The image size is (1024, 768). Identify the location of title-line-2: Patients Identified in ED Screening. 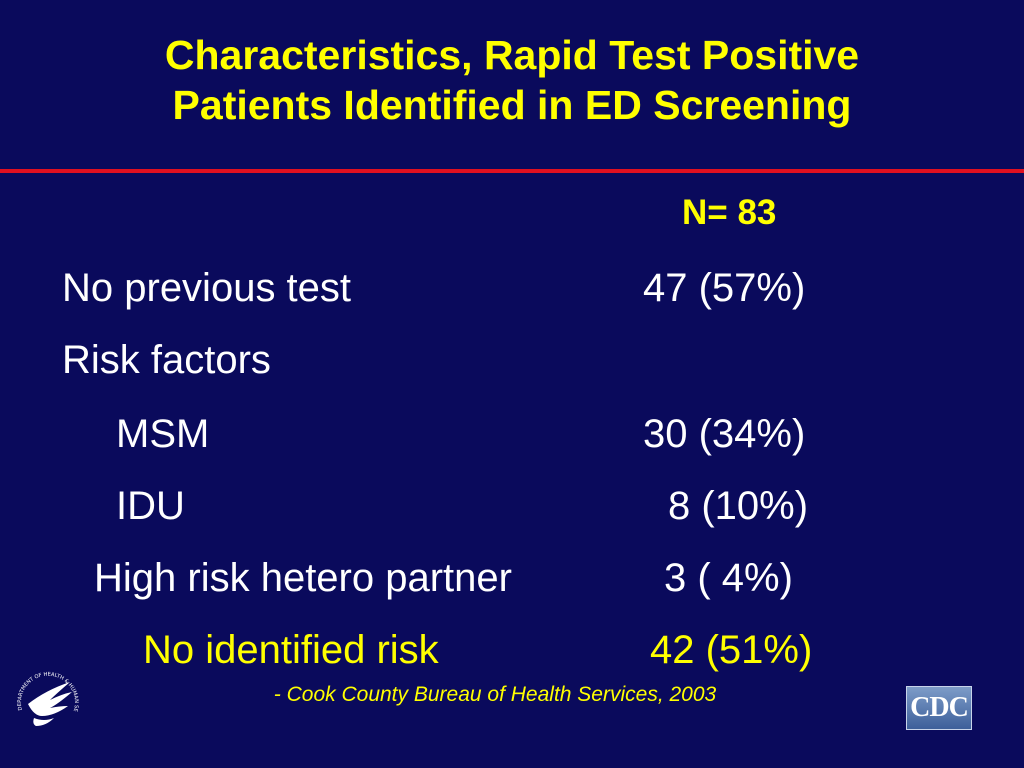
(512, 105).